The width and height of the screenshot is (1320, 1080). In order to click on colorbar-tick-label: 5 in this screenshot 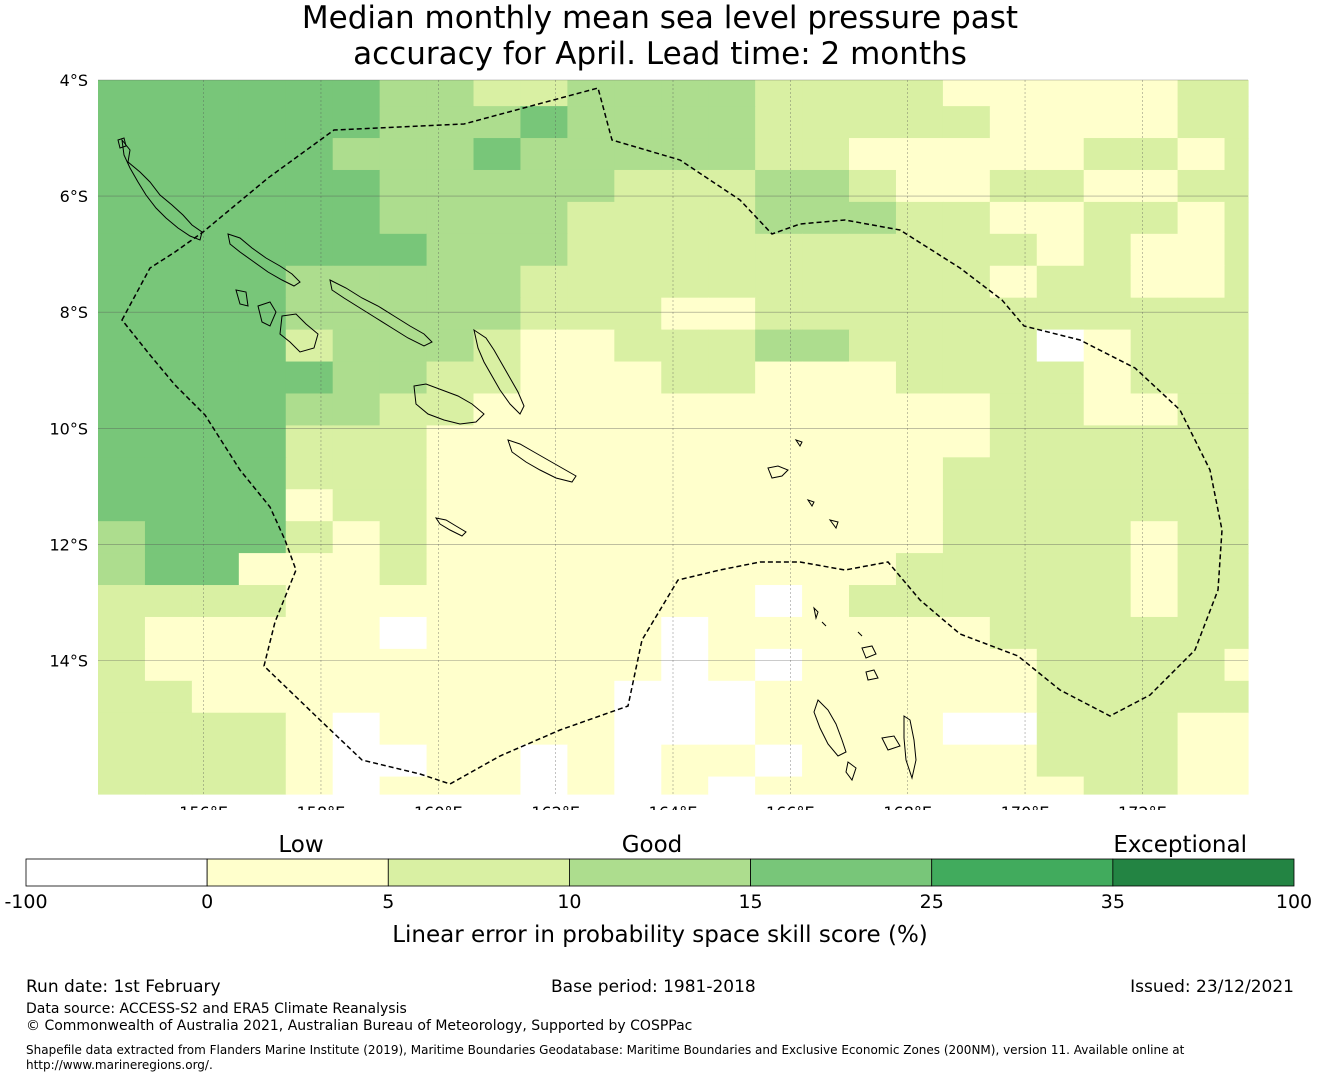, I will do `click(388, 902)`.